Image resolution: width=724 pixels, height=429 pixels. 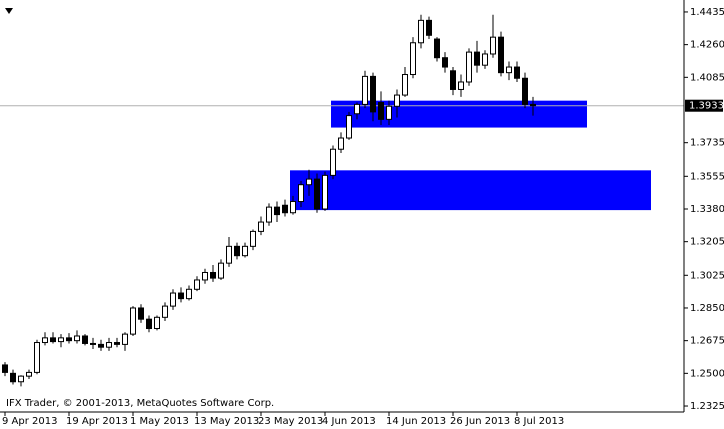 What do you see at coordinates (707, 275) in the screenshot?
I see `y-tick-label: 1.3025` at bounding box center [707, 275].